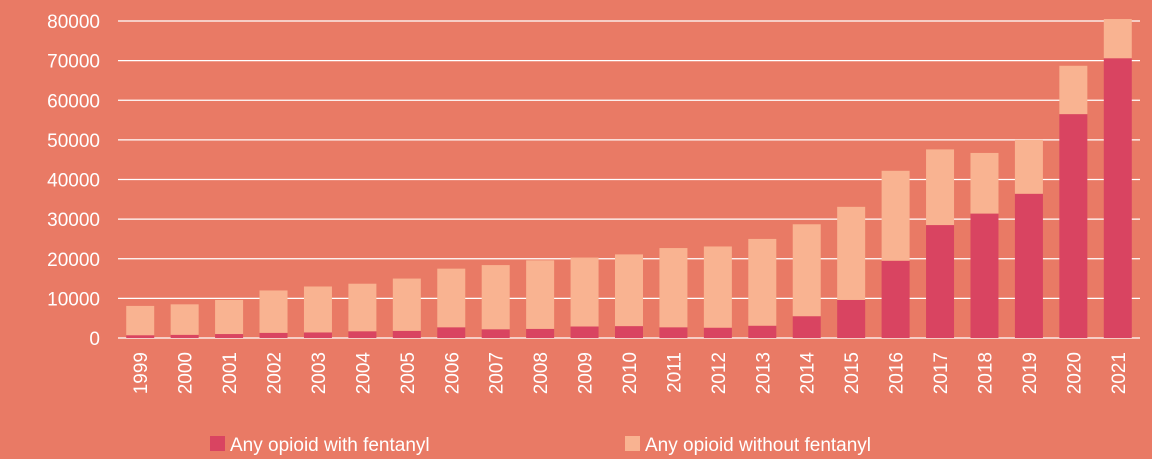  What do you see at coordinates (94, 339) in the screenshot?
I see `y-tick-label: 0` at bounding box center [94, 339].